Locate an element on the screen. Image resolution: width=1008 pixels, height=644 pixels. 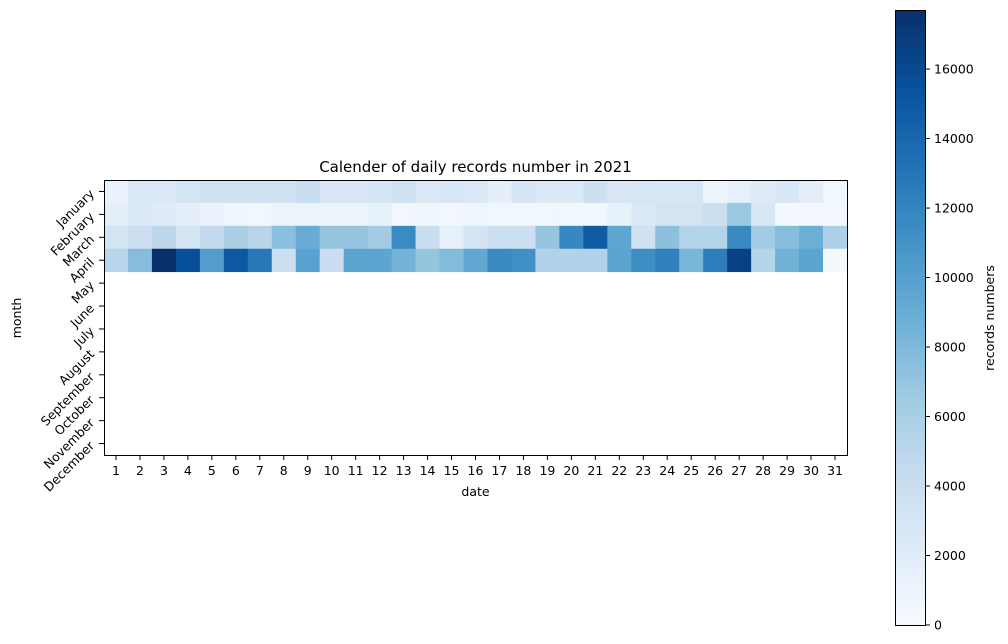
x-tick-label: 1 is located at coordinates (116, 470).